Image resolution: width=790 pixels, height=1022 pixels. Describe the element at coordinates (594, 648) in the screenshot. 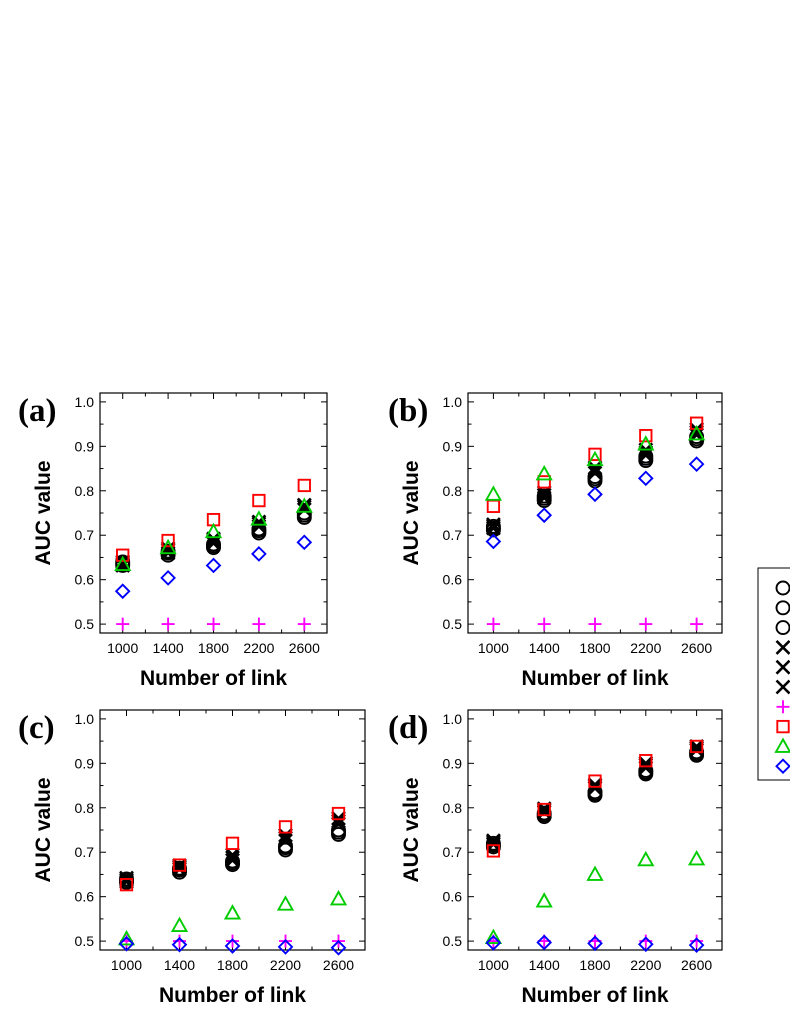

I see `x-tick-label-b-2: 1800` at that location.